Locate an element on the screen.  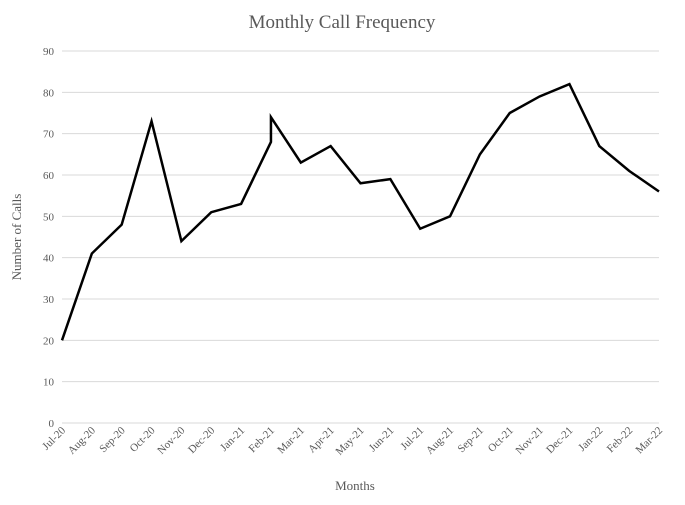
y-tick-label: 60 is located at coordinates (49, 176).